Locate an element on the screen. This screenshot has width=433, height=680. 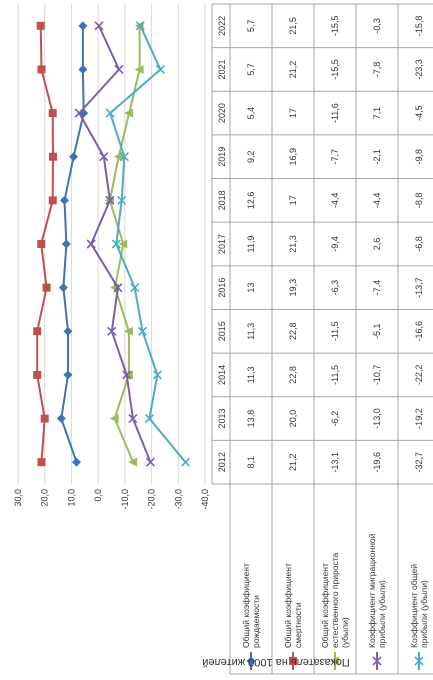
table-value: 13,8 is located at coordinates (251, 419).